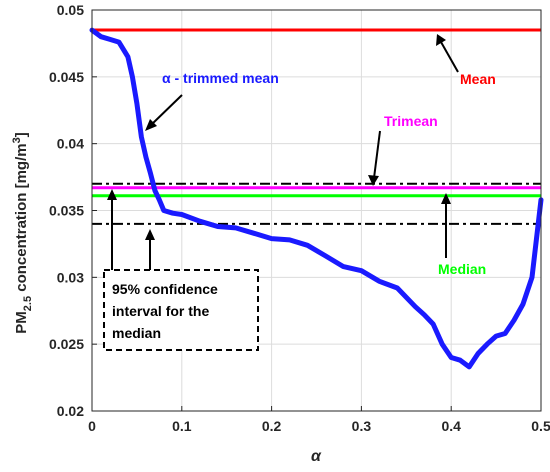  I want to click on y-tick-label: 0.035, so click(66, 211).